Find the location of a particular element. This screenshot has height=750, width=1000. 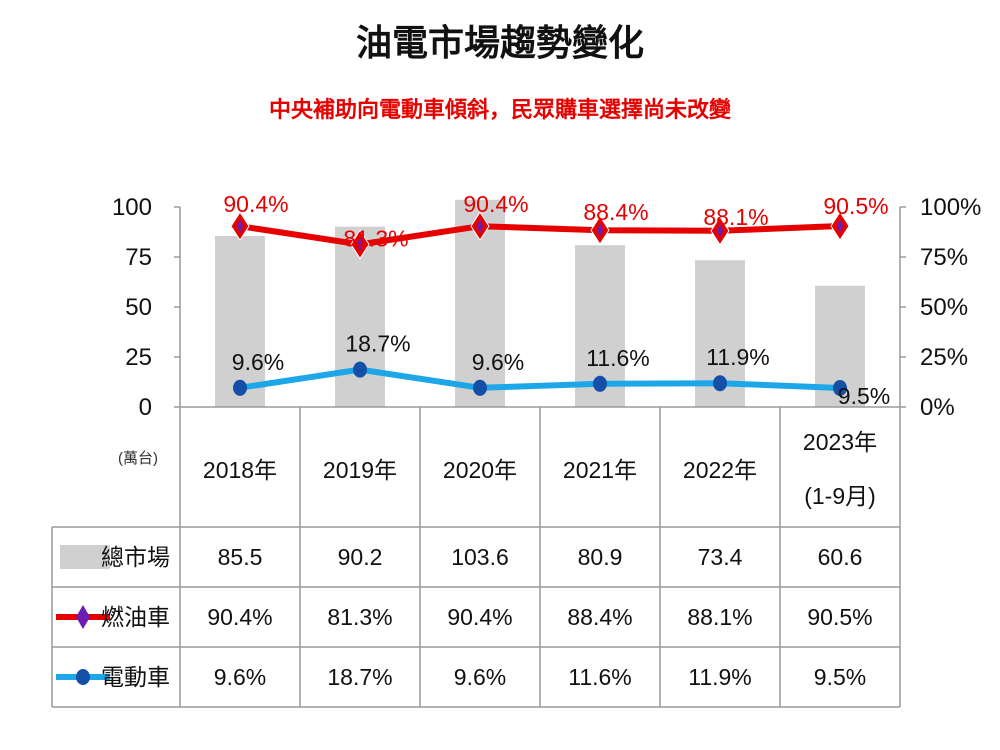

gas-car-data-label: 90.5% is located at coordinates (855, 206).